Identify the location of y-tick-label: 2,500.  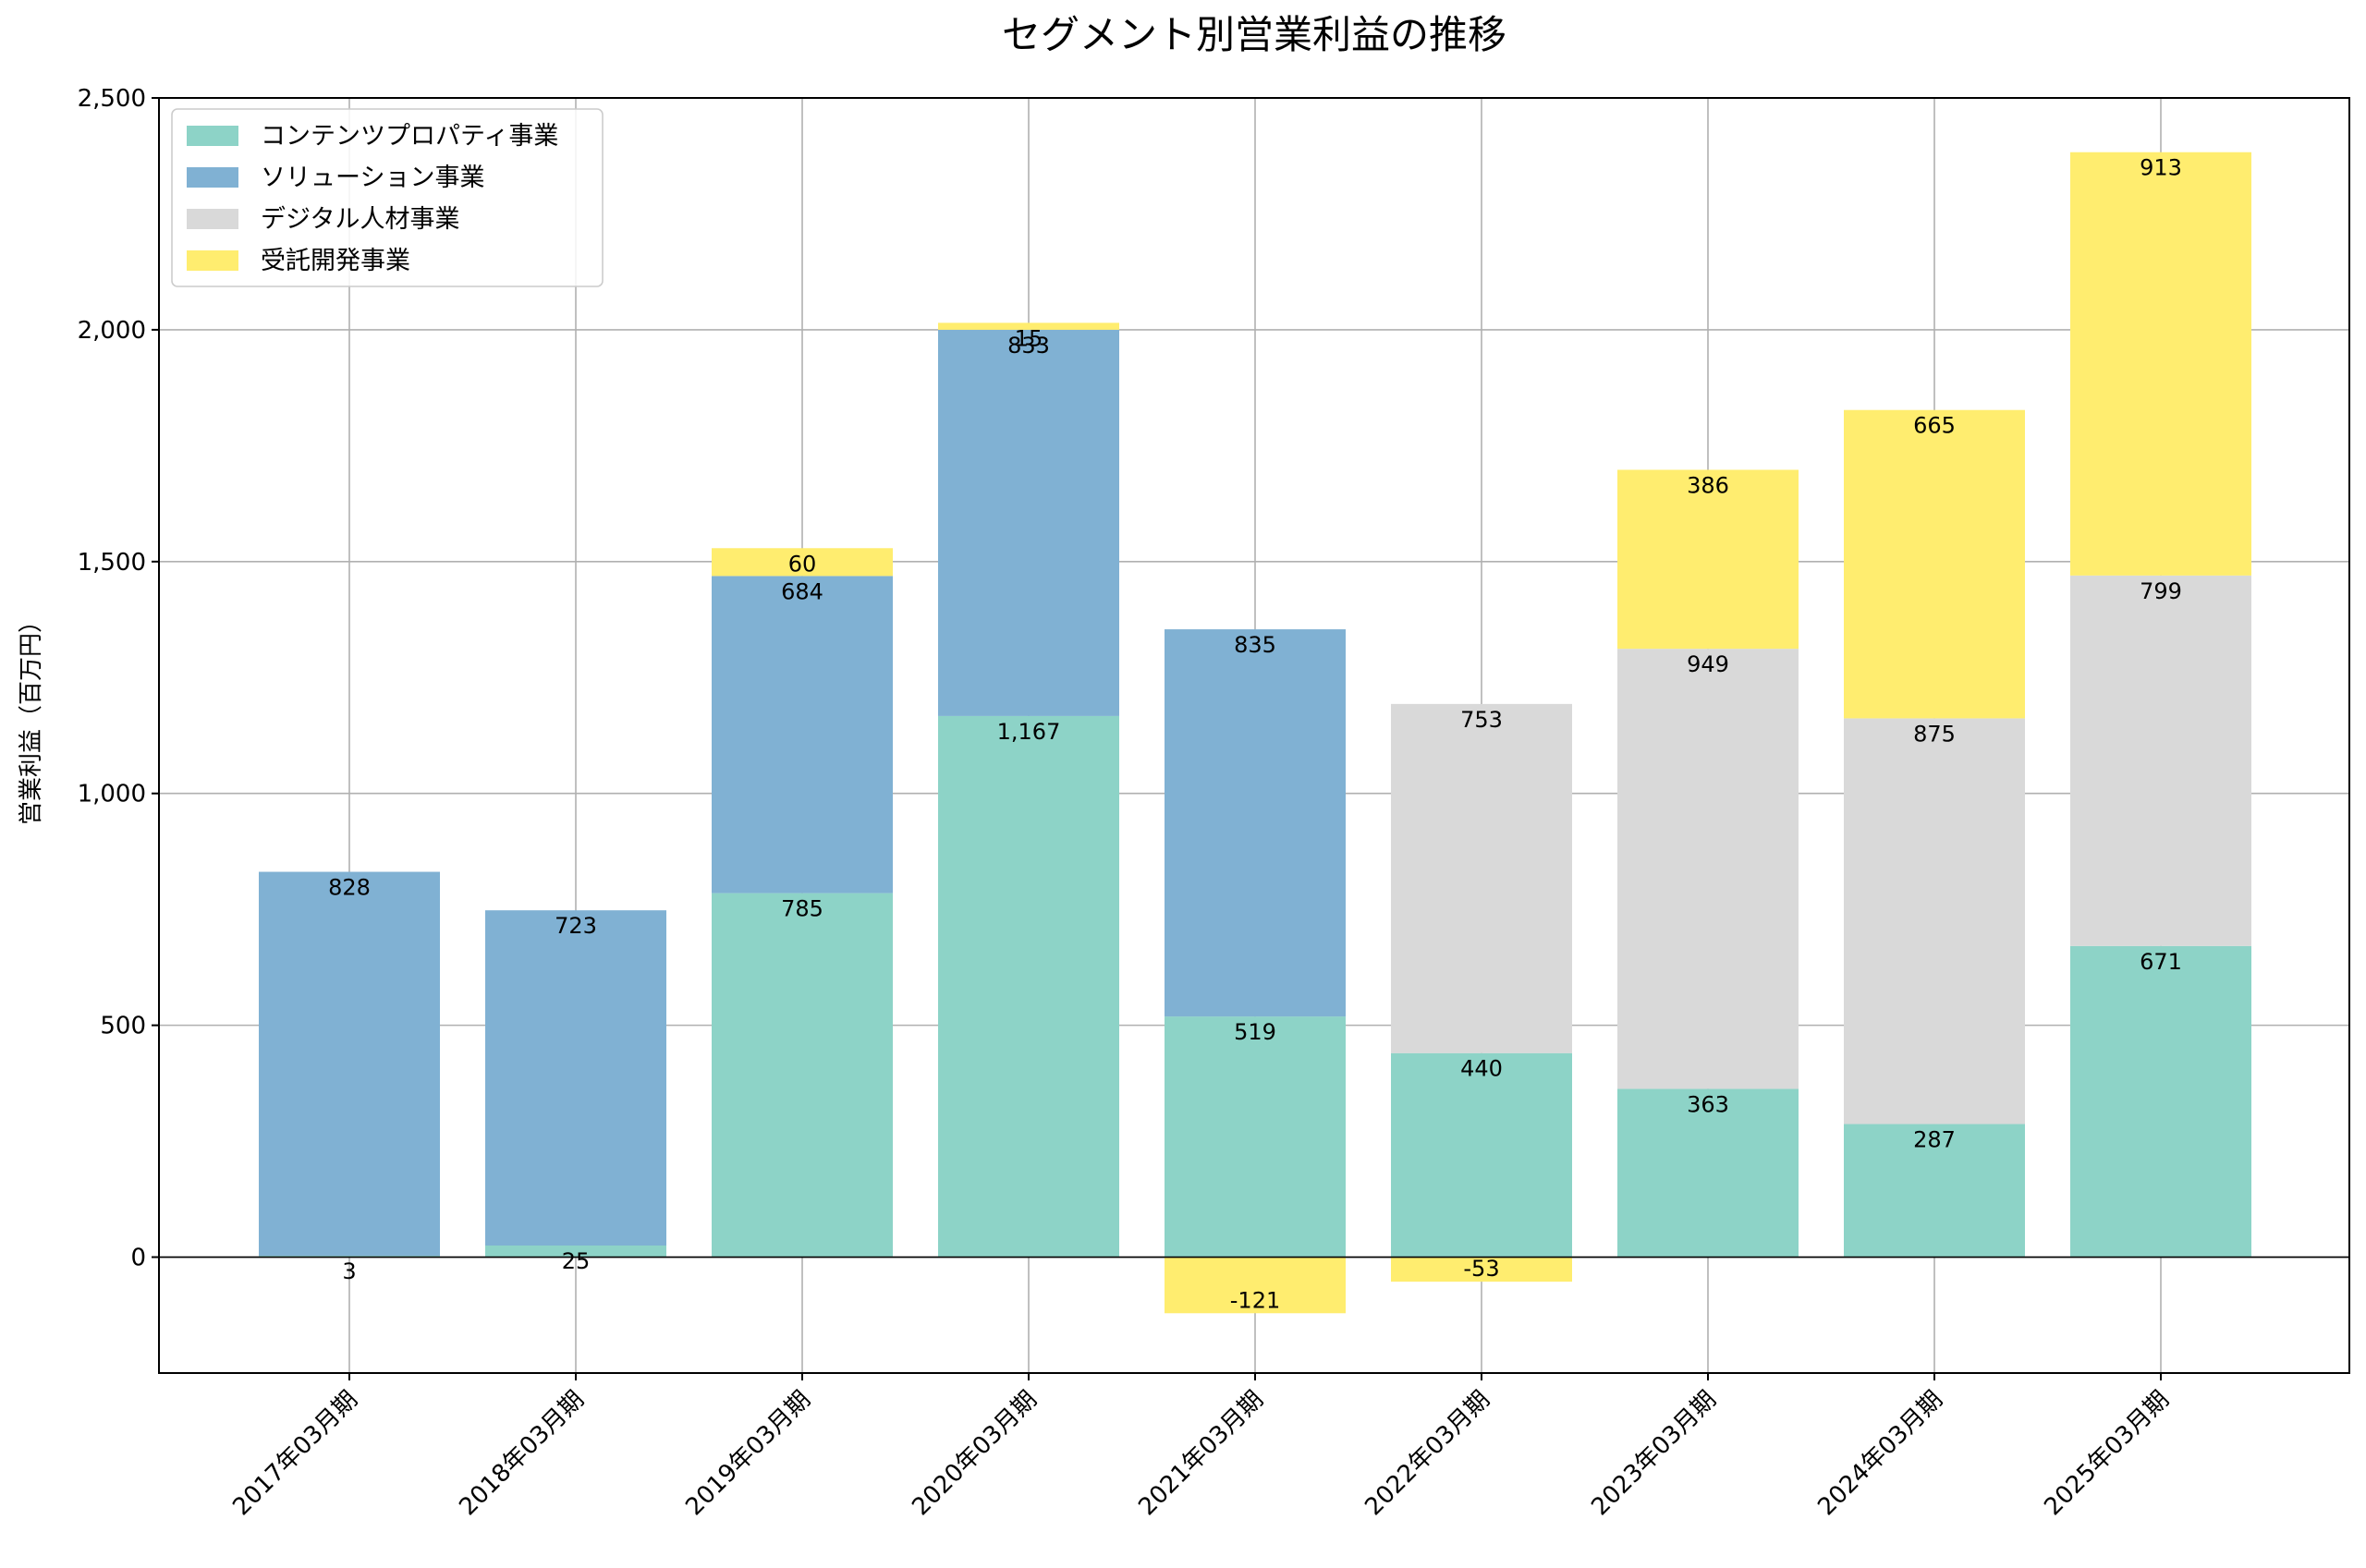
(112, 99).